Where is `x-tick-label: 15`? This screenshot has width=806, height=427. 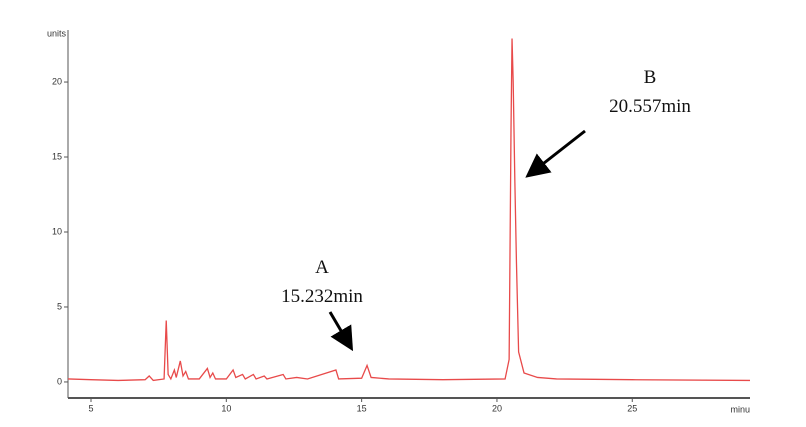 x-tick-label: 15 is located at coordinates (362, 408).